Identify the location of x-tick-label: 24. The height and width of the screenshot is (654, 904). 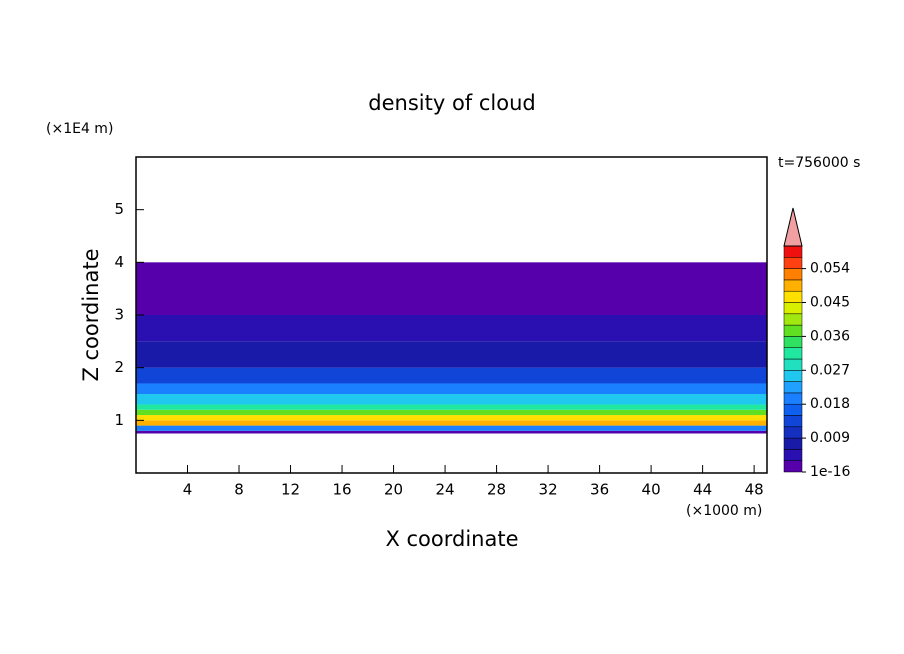
(445, 490).